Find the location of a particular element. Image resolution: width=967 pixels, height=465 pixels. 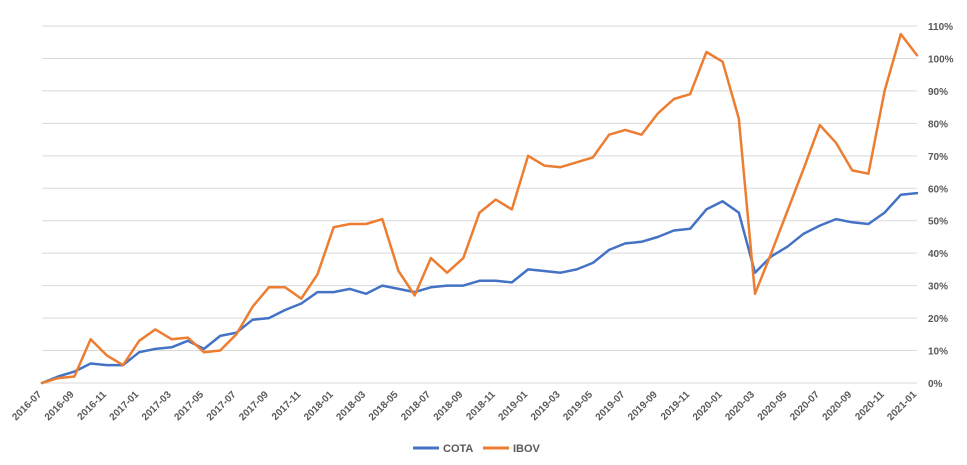

x-tick-label: 2017-09 is located at coordinates (254, 406).